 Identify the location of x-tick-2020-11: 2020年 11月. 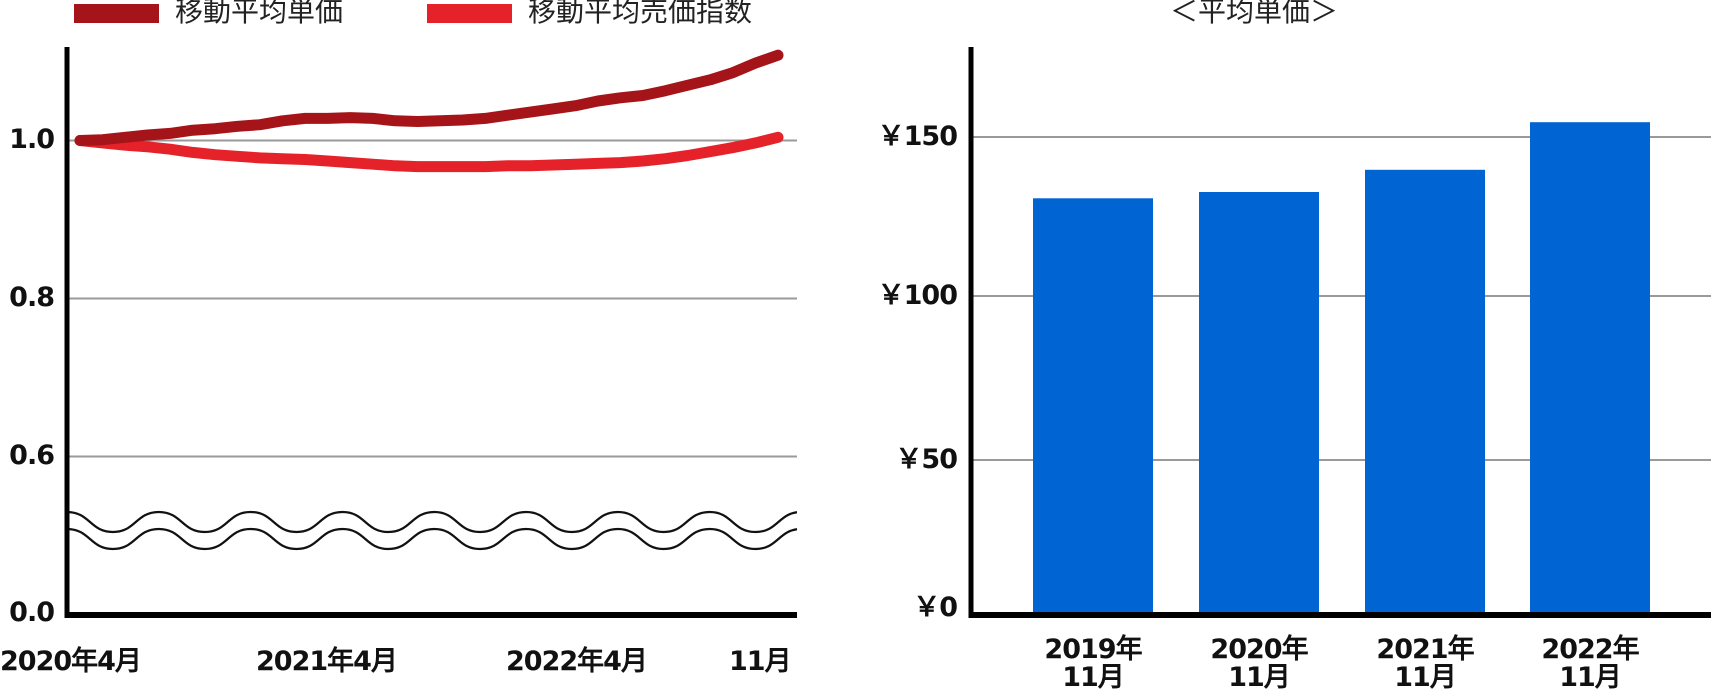
(1259, 664).